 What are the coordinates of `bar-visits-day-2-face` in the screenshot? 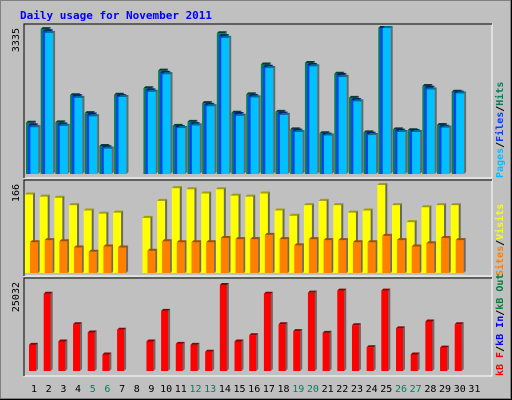 It's located at (43, 234).